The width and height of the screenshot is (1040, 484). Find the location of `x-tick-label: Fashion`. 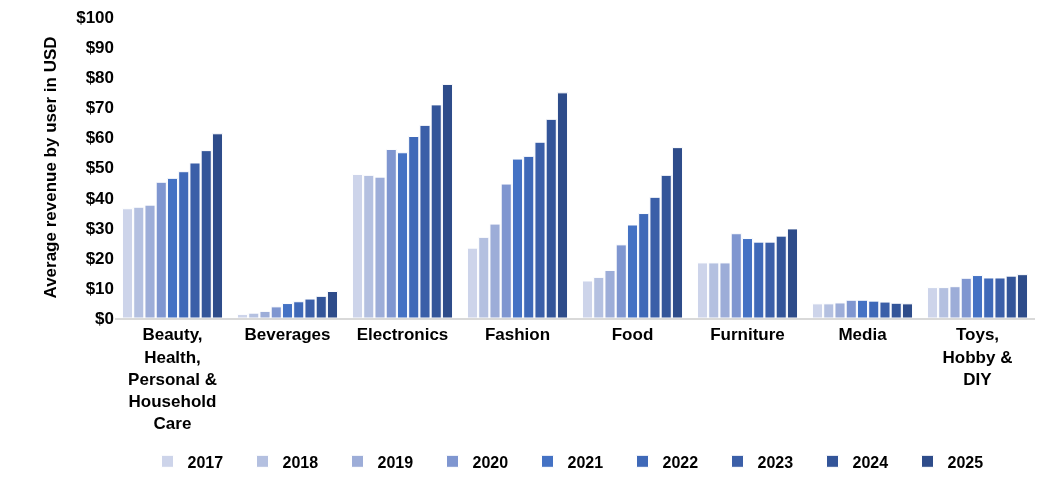

x-tick-label: Fashion is located at coordinates (517, 335).